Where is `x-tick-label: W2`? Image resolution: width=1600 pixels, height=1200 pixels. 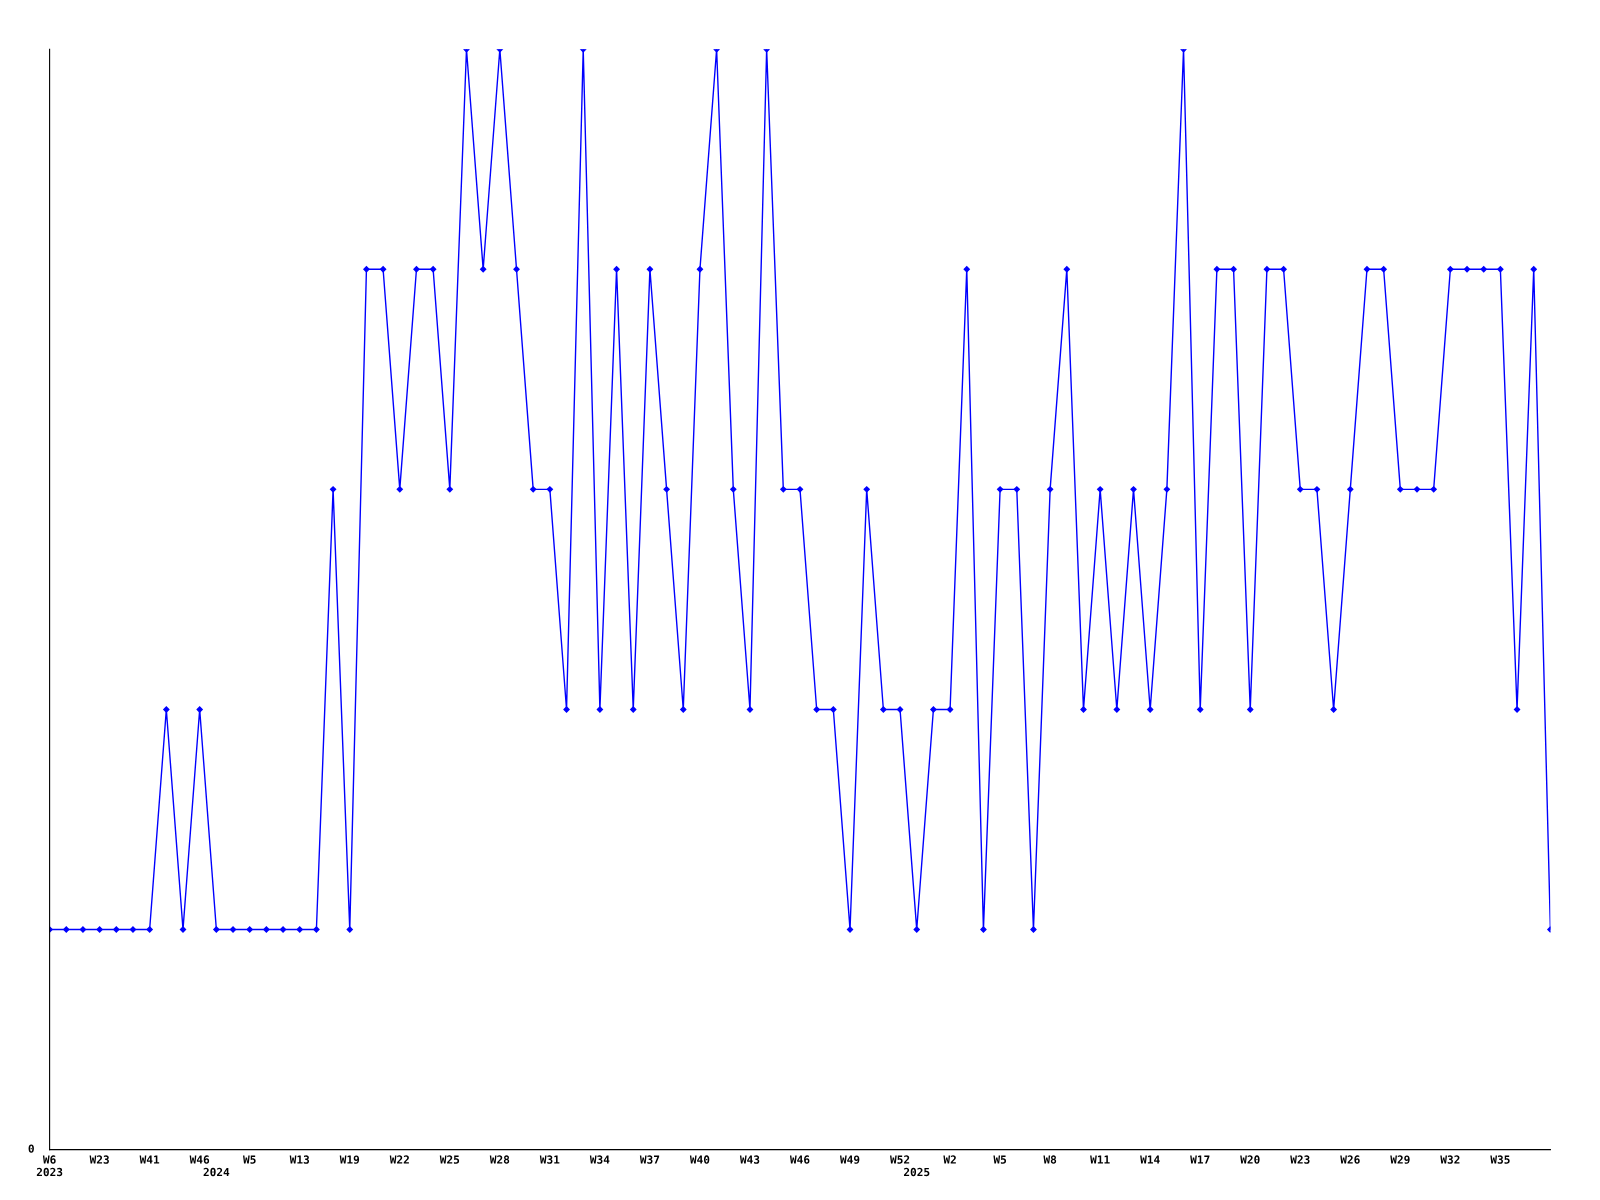
x-tick-label: W2 is located at coordinates (949, 1159).